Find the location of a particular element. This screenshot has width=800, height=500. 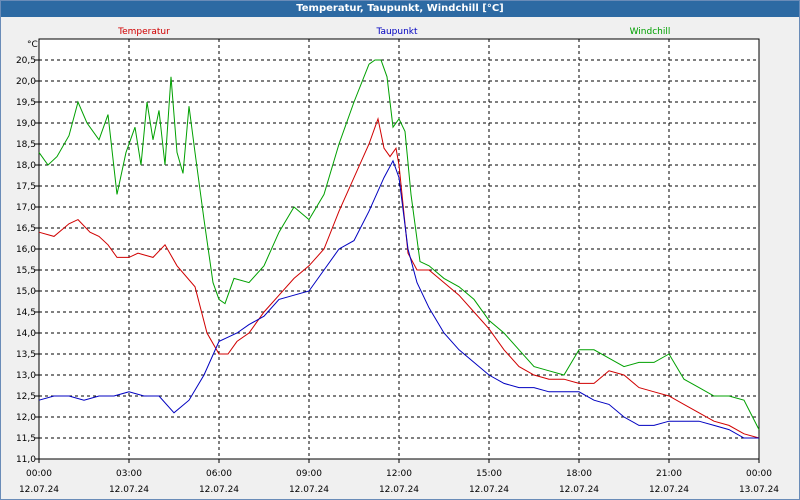

y-tick-label: 19,5 is located at coordinates (26, 103).